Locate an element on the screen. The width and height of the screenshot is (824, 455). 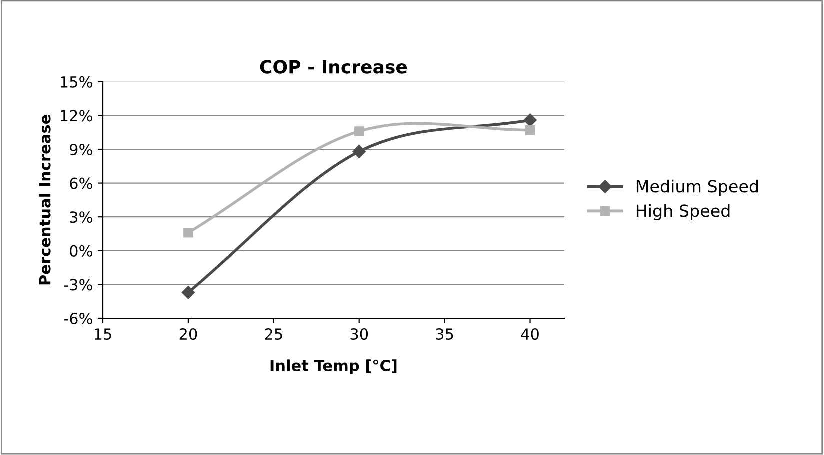
legend-label: Medium Speed is located at coordinates (697, 188).